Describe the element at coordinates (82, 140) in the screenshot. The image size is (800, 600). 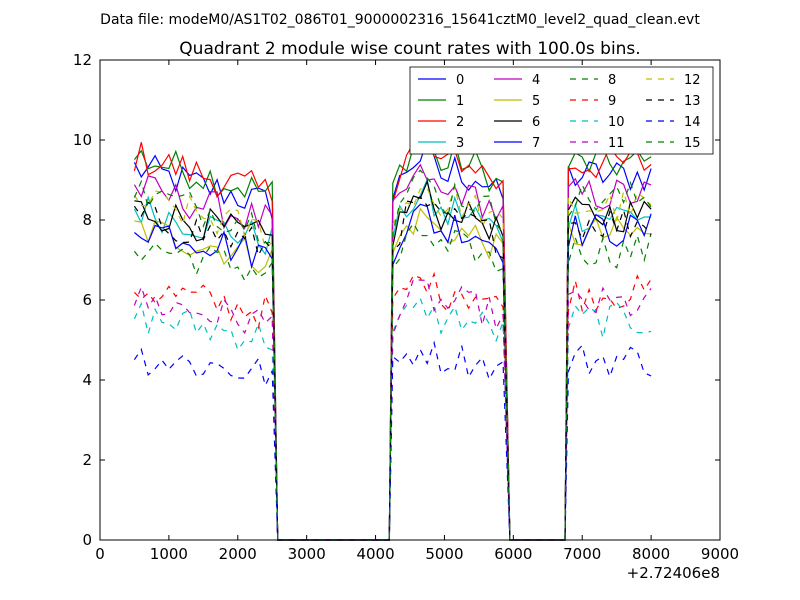
I see `y-tick-label: 10` at that location.